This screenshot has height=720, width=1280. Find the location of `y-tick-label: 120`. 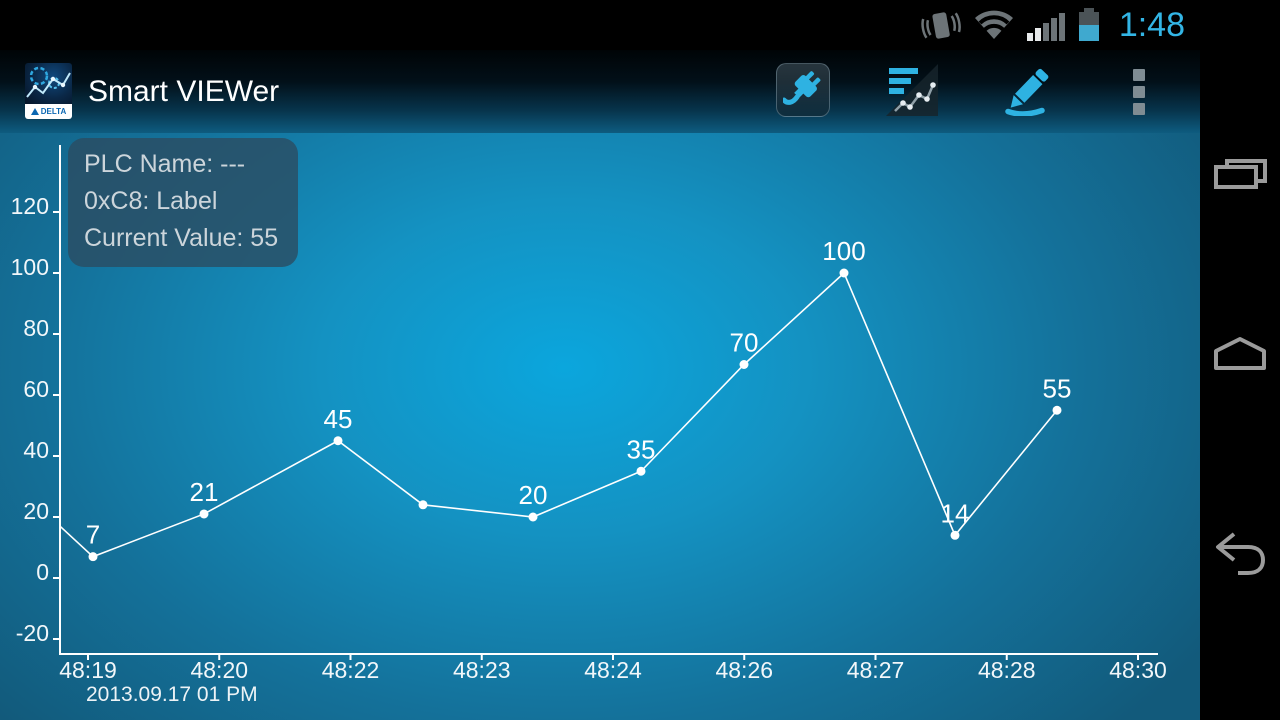

y-tick-label: 120 is located at coordinates (30, 206).